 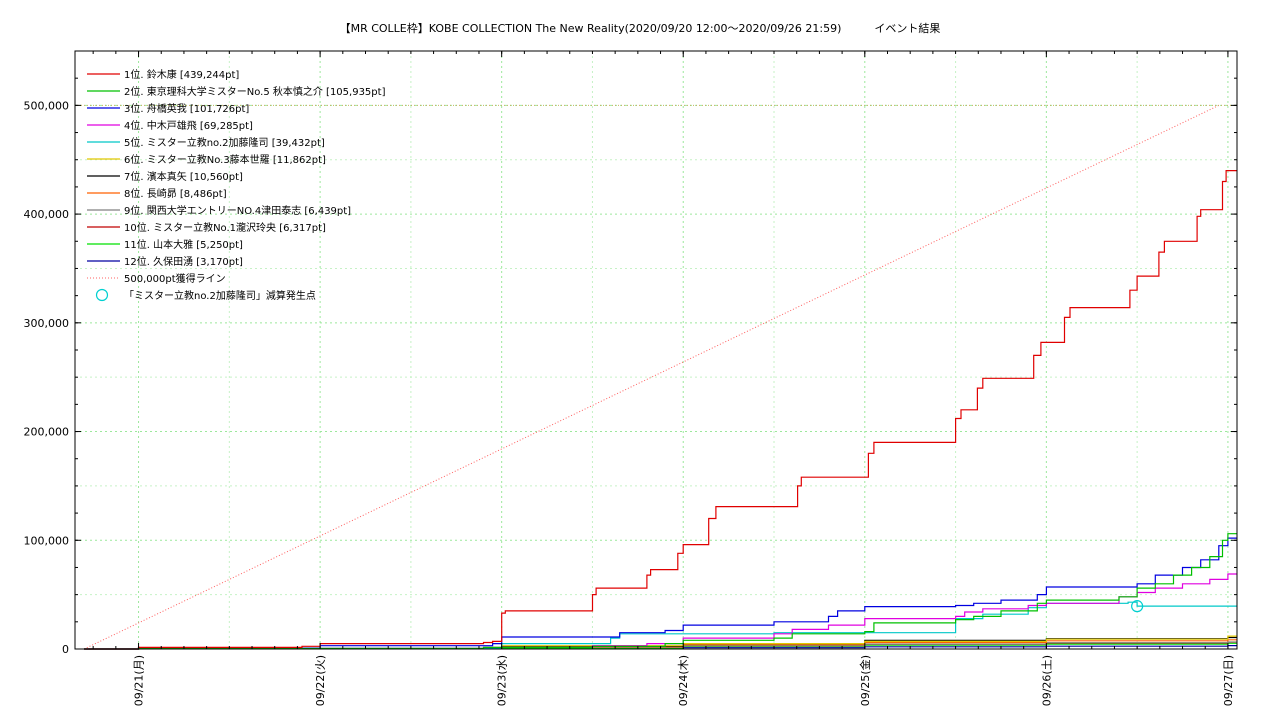 What do you see at coordinates (683, 680) in the screenshot?
I see `x-tick-label: 09/24(木)` at bounding box center [683, 680].